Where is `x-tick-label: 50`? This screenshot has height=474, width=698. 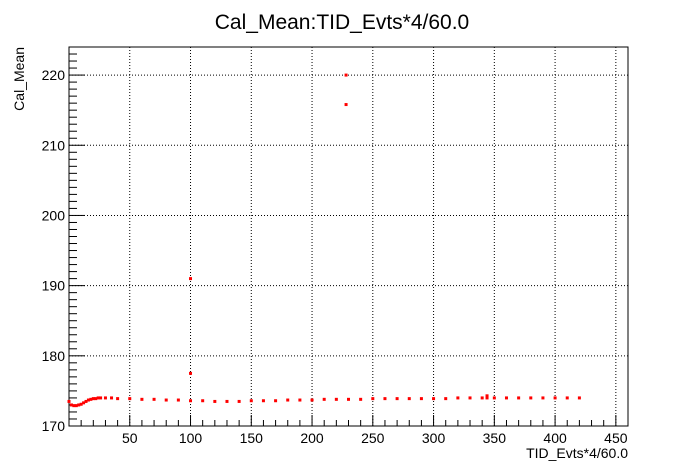 x-tick-label: 50 is located at coordinates (130, 438).